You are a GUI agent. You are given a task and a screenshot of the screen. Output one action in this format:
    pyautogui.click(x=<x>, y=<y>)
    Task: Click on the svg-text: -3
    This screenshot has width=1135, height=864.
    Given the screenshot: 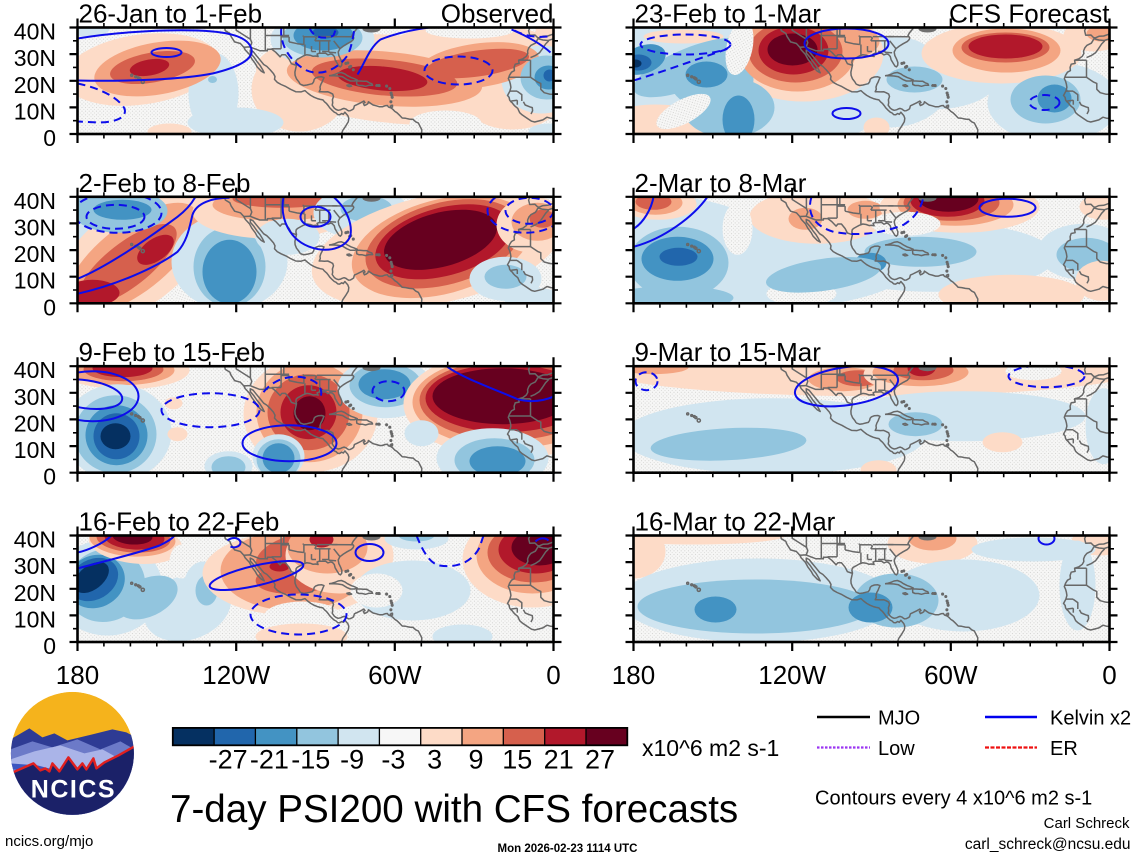 What is the action you would take?
    pyautogui.click(x=393, y=760)
    